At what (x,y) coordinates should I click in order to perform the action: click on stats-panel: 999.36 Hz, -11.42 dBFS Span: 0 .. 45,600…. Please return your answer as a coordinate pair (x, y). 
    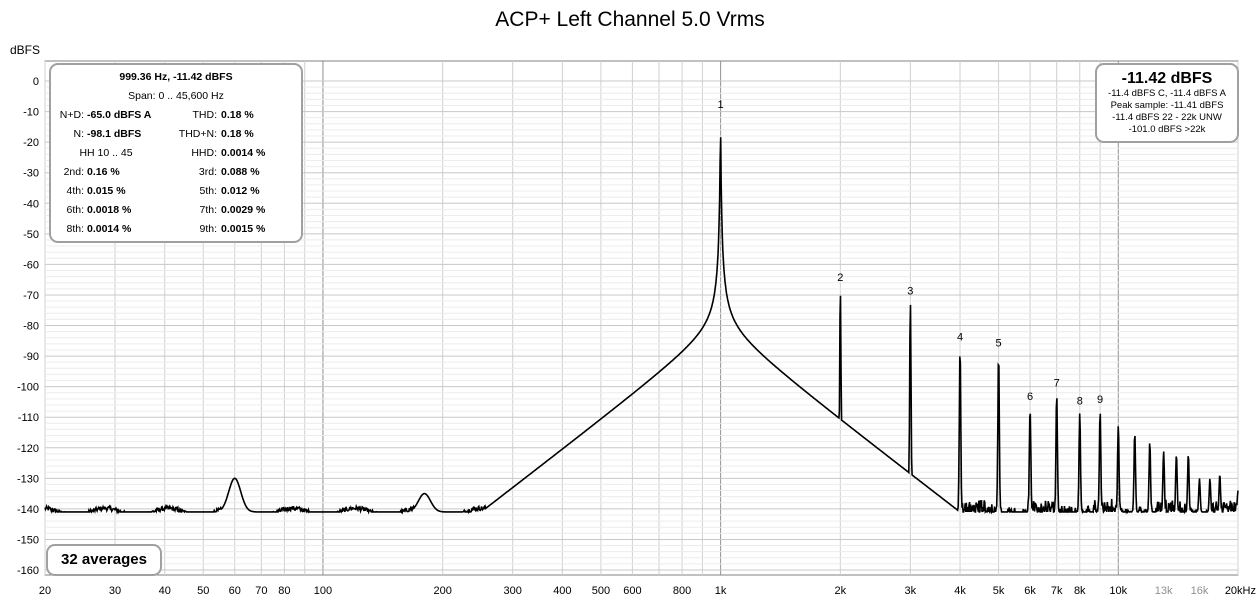
    Looking at the image, I should click on (176, 153).